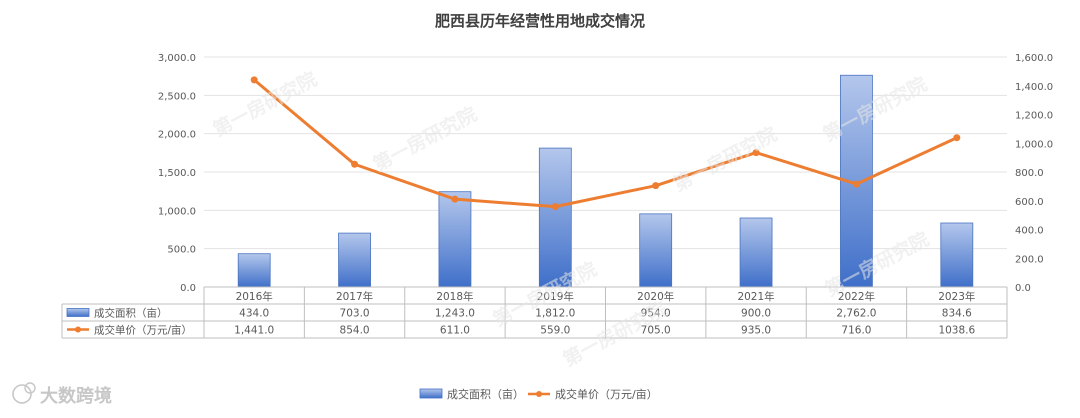 Image resolution: width=1080 pixels, height=418 pixels. What do you see at coordinates (555, 314) in the screenshot?
I see `table-value: 1,812.0` at bounding box center [555, 314].